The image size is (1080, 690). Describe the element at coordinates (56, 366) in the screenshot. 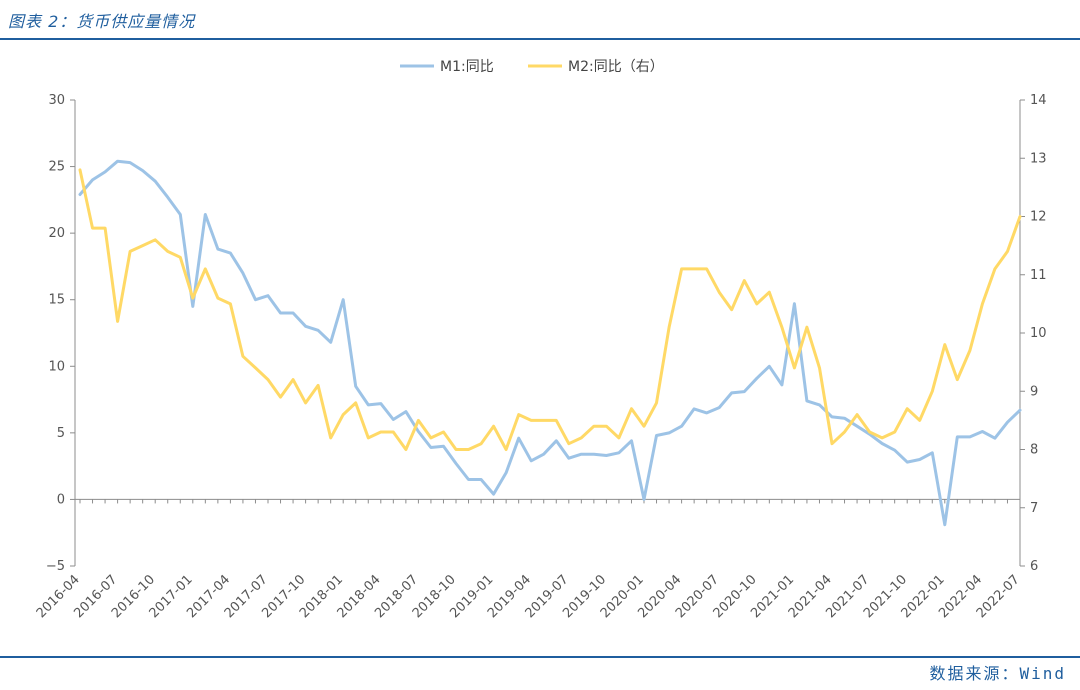

I see `y-left-tick-label: 10` at that location.